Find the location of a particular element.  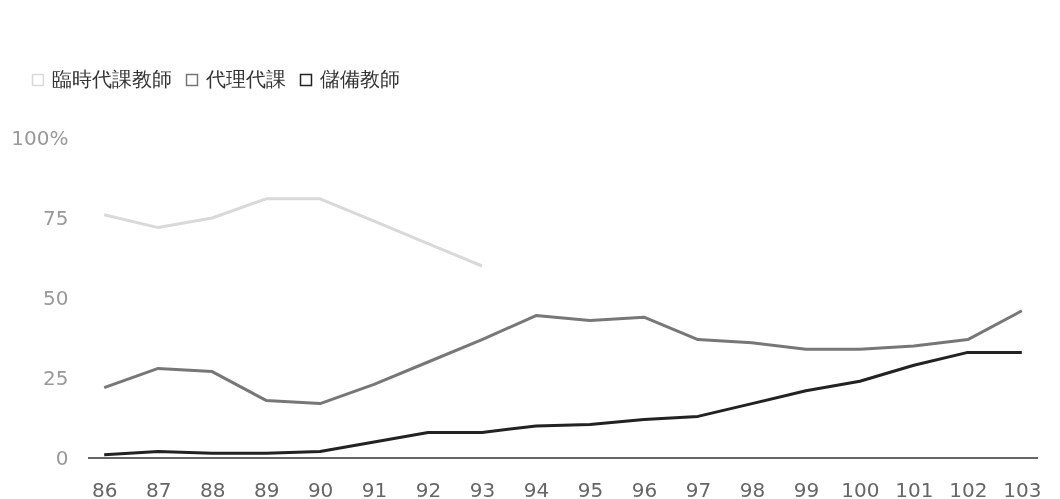

x-tick-label: 96 is located at coordinates (644, 488).